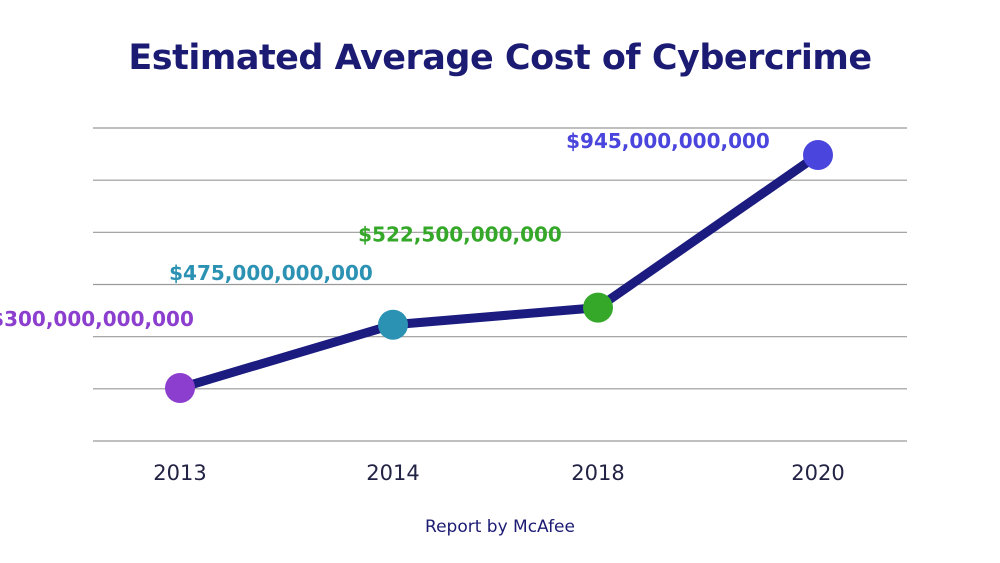 Image resolution: width=1000 pixels, height=563 pixels. Describe the element at coordinates (498, 473) in the screenshot. I see `x-axis-tick-labels: 2013 2014 2018 2020` at that location.